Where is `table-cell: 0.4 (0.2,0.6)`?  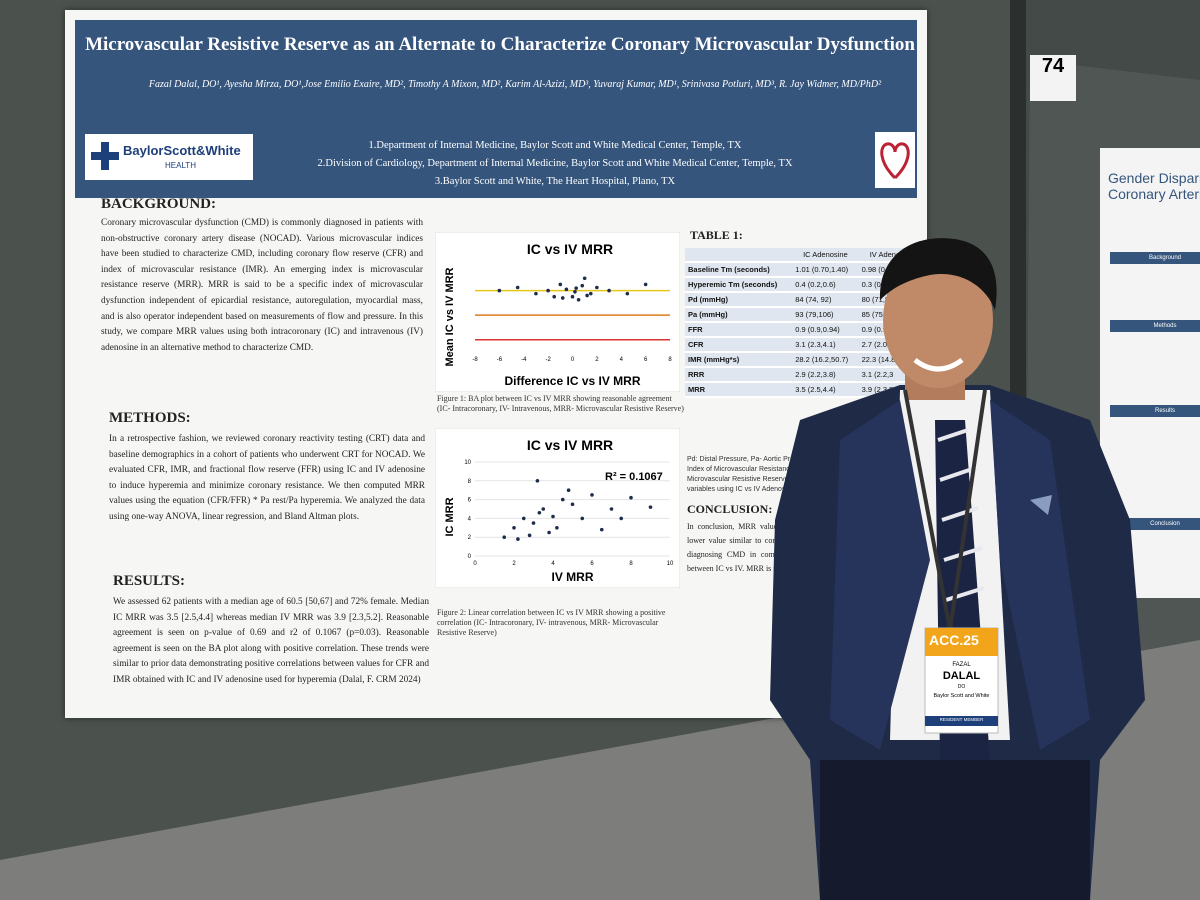 table-cell: 0.4 (0.2,0.6) is located at coordinates (825, 285).